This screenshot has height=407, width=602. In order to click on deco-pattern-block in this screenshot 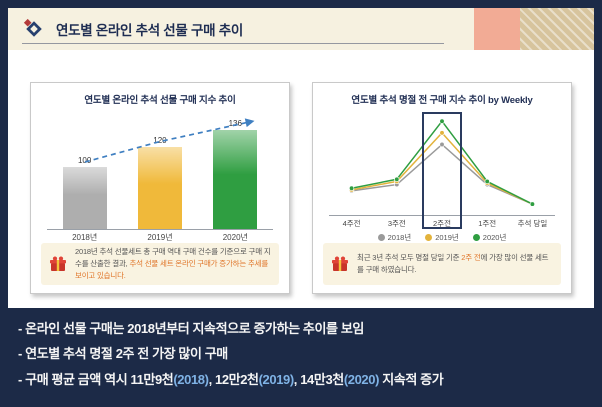, I will do `click(557, 29)`.